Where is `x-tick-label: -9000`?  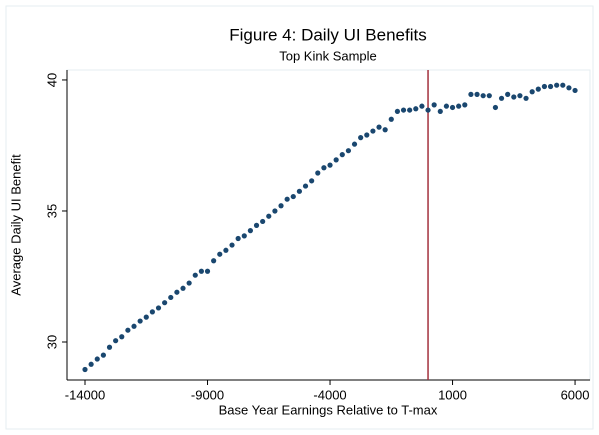
x-tick-label: -9000 is located at coordinates (207, 394).